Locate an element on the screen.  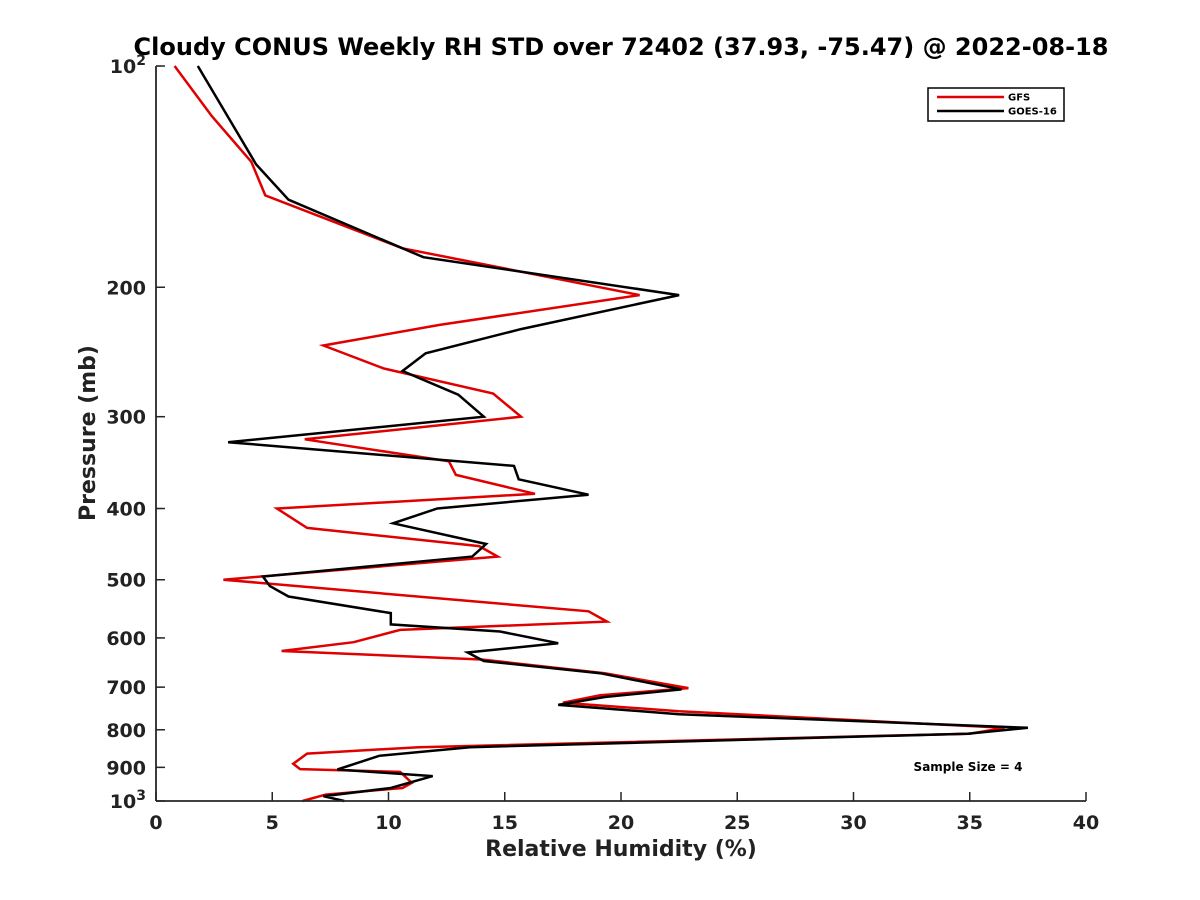
y-tick-label: 200 is located at coordinates (126, 288).